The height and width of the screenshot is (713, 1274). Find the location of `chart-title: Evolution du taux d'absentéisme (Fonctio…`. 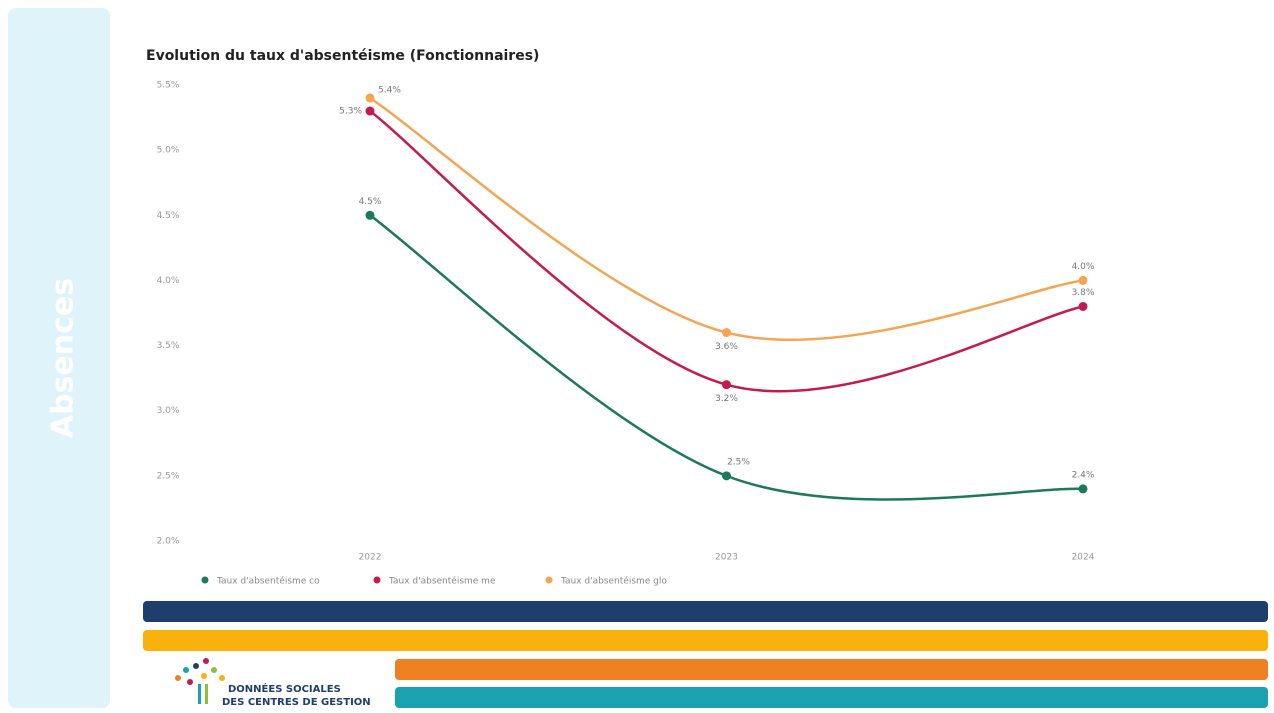

chart-title: Evolution du taux d'absentéisme (Fonctio… is located at coordinates (342, 56).